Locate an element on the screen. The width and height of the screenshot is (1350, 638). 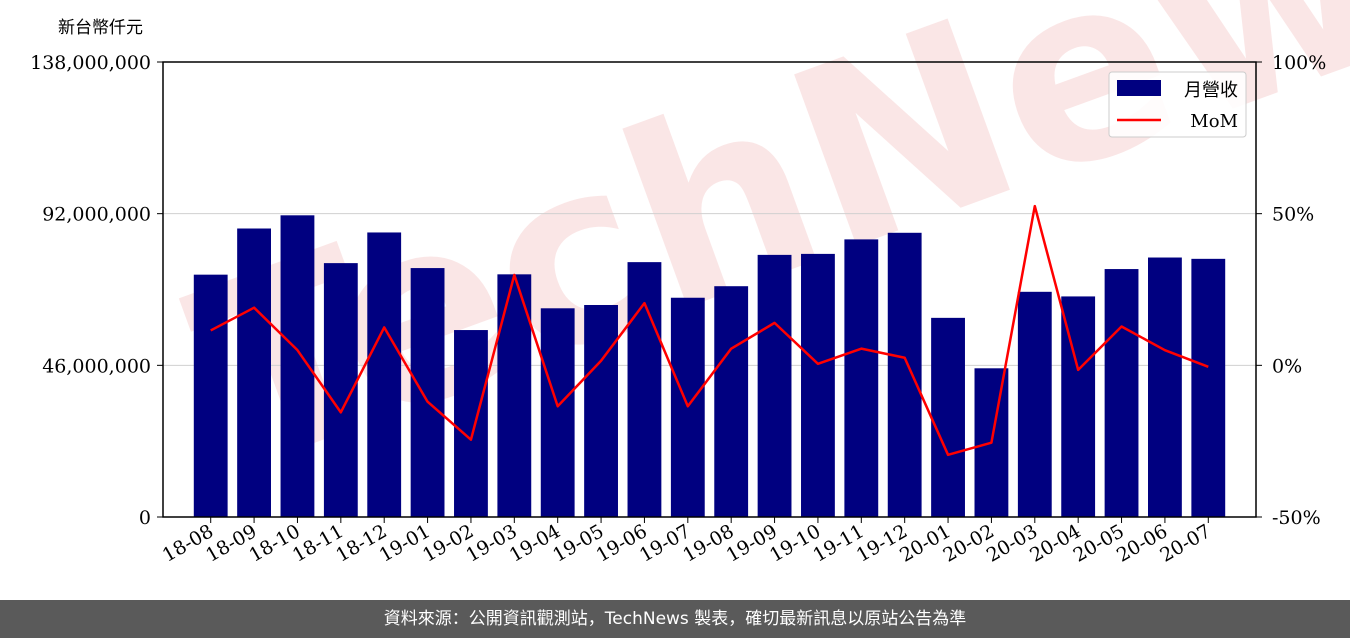
right-tick-label: 0% is located at coordinates (1287, 366).